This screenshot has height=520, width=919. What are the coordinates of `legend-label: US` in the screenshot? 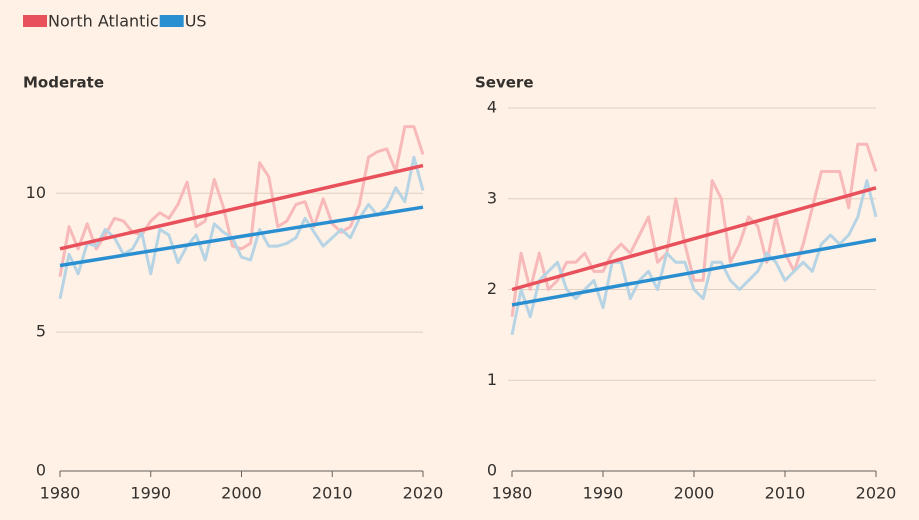 It's located at (196, 21).